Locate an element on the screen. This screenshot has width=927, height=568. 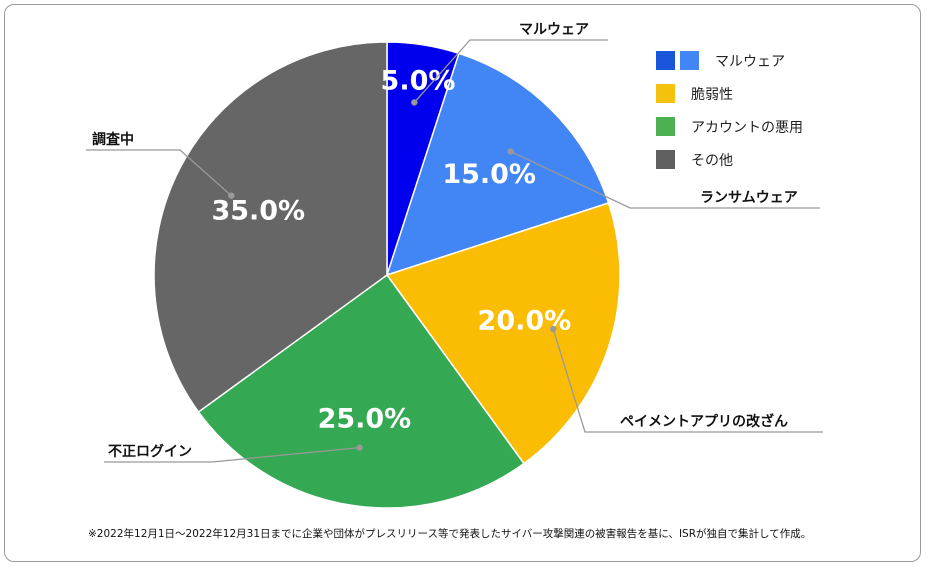
legend-item: アカウントの悪用 is located at coordinates (729, 126).